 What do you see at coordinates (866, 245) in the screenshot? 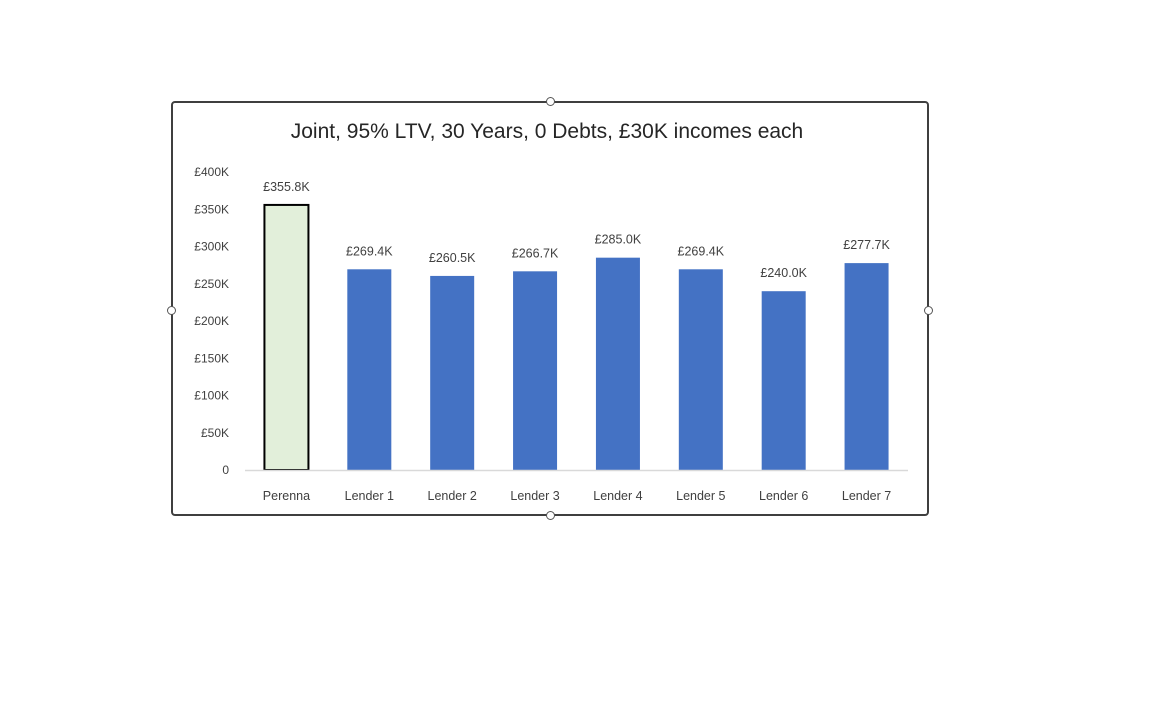
I see `data-label: £277.7K` at bounding box center [866, 245].